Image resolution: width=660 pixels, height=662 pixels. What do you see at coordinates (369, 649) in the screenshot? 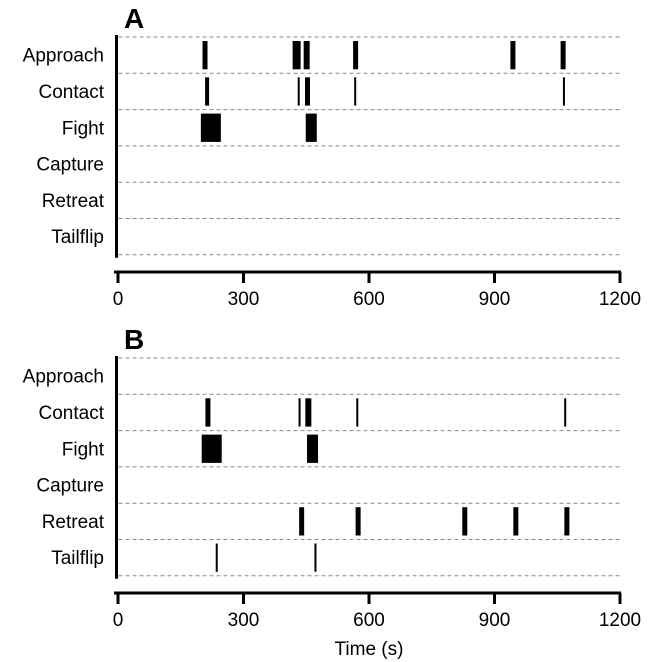
I see `x-axis-title: Time (s)` at bounding box center [369, 649].